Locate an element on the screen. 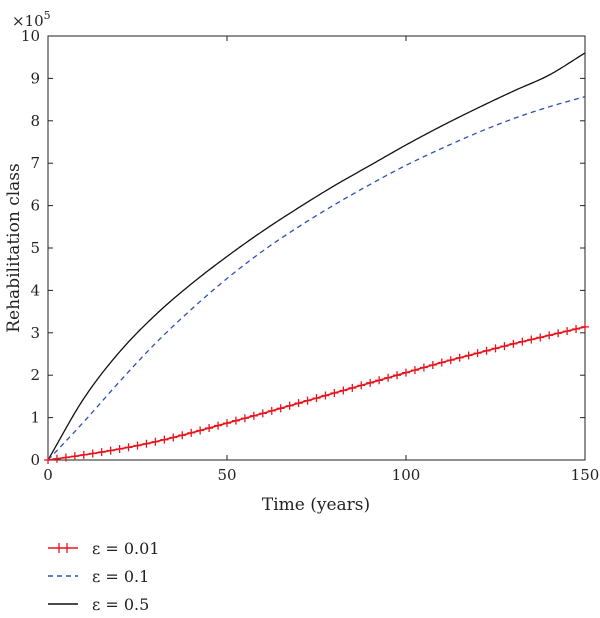 Image resolution: width=600 pixels, height=618 pixels. y-tick-label: 2 is located at coordinates (35, 375).